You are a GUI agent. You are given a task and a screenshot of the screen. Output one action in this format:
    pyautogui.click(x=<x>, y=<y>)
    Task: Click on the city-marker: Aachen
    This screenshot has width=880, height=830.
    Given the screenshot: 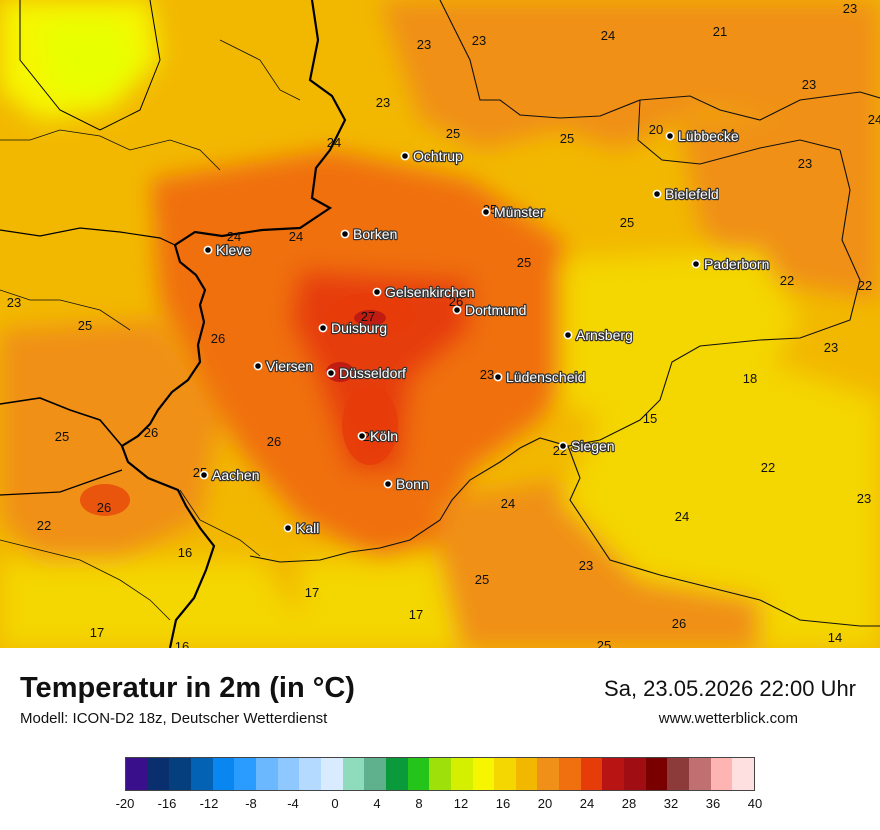 What is the action you would take?
    pyautogui.click(x=230, y=475)
    